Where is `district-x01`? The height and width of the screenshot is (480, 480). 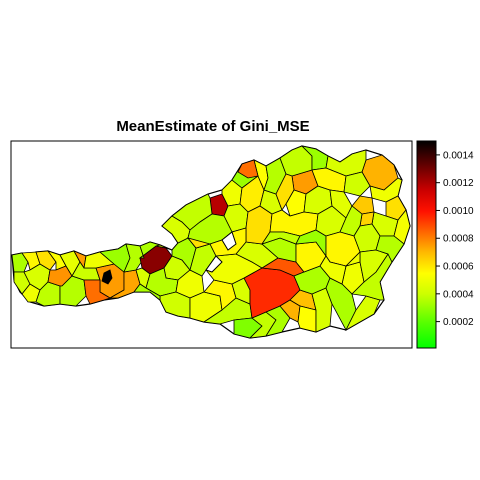 district-x01 is located at coordinates (175, 305).